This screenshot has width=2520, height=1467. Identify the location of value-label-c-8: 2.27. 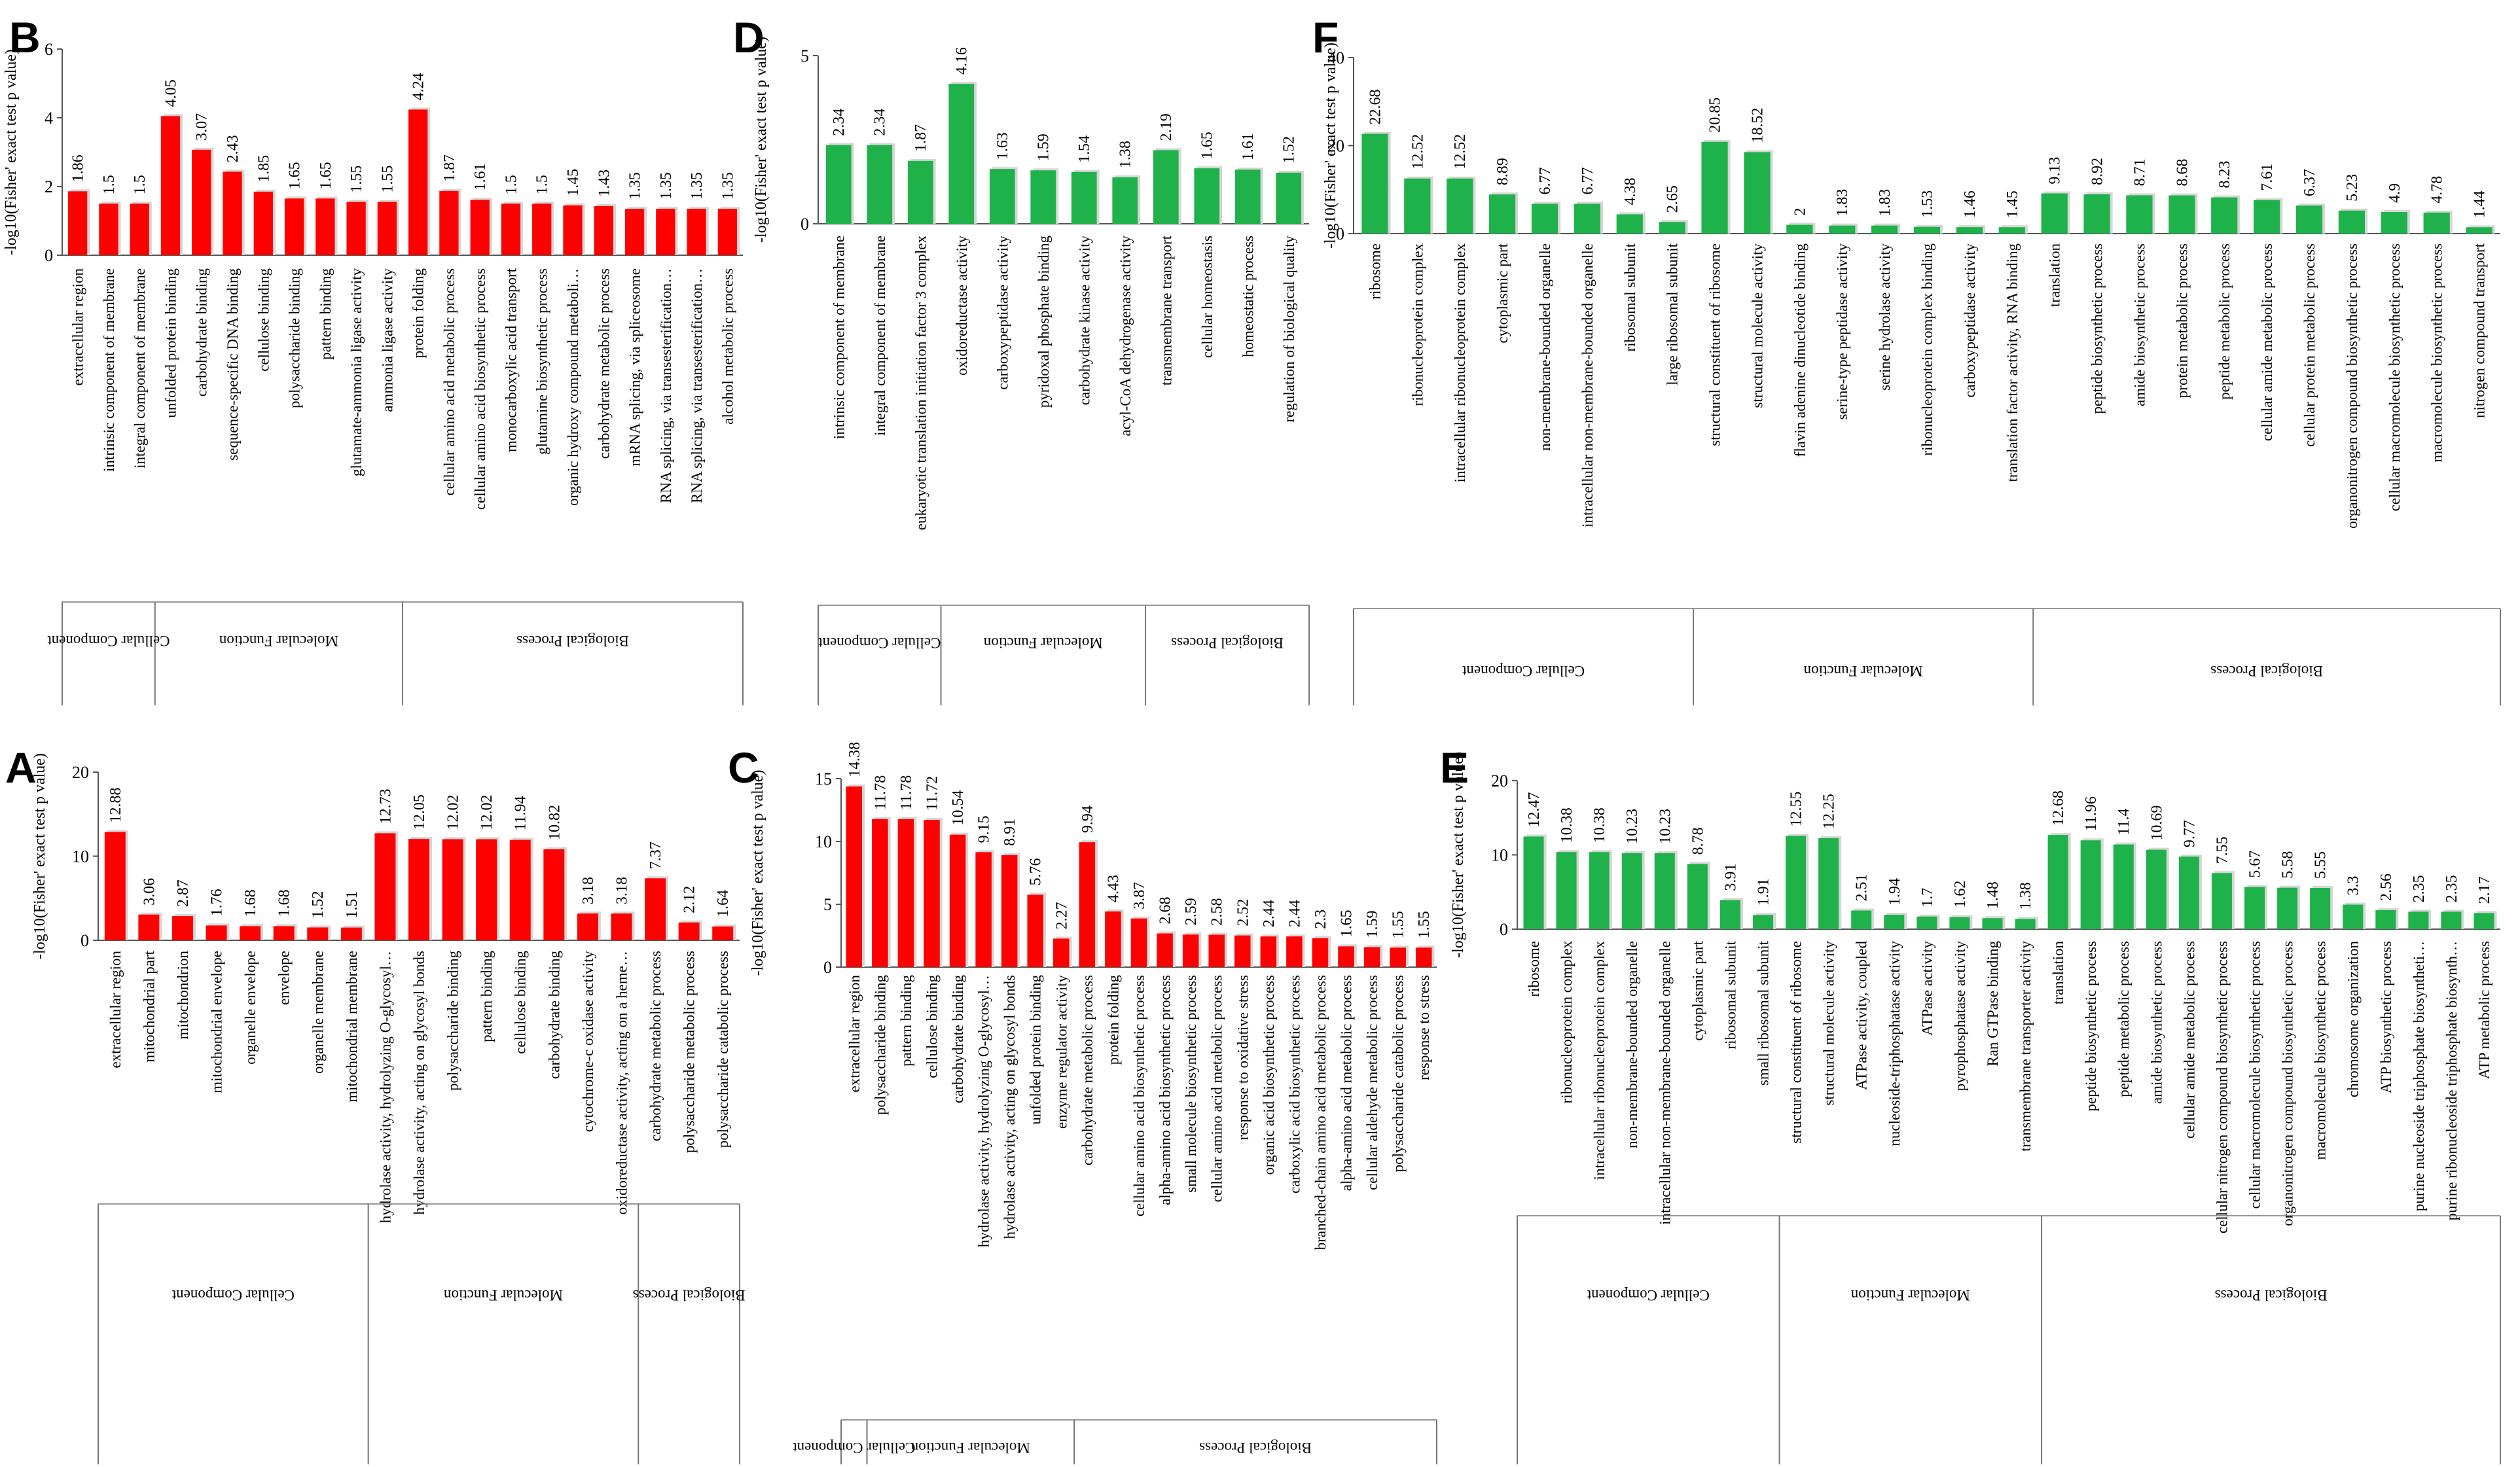
(1061, 916).